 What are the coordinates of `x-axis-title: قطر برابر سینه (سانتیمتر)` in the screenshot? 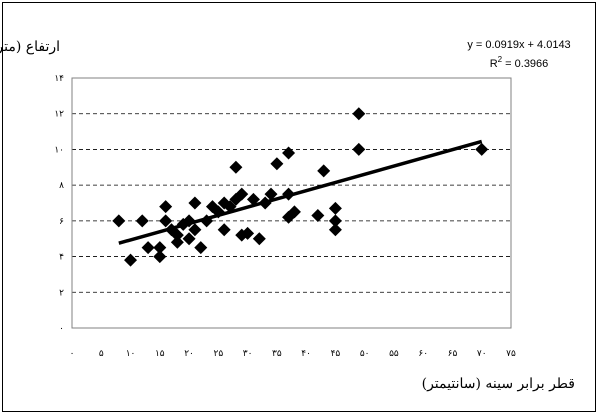 It's located at (498, 384).